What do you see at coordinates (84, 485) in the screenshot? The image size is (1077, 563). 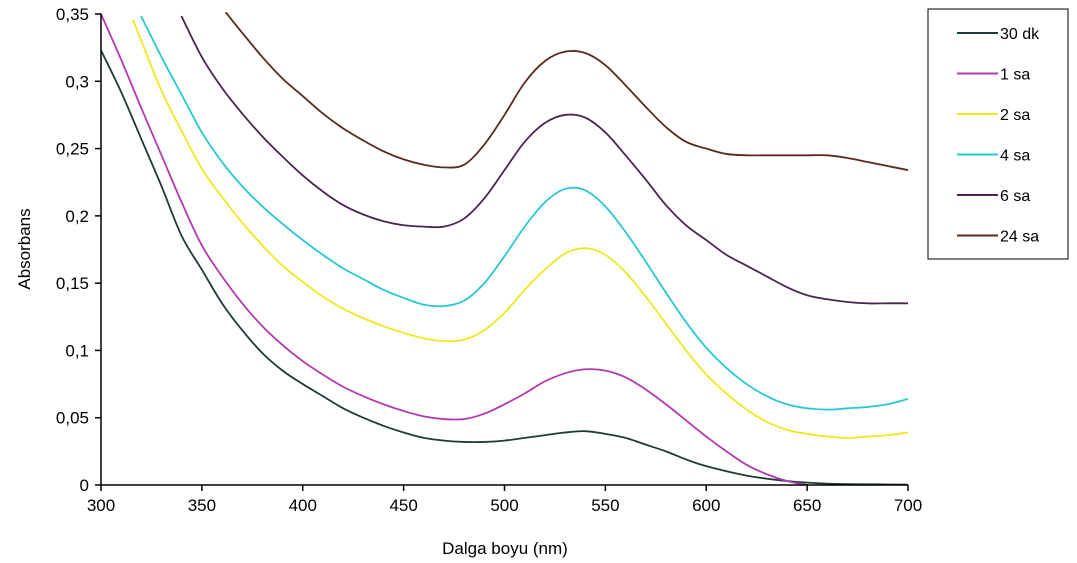 I see `y-tick-label: 0` at bounding box center [84, 485].